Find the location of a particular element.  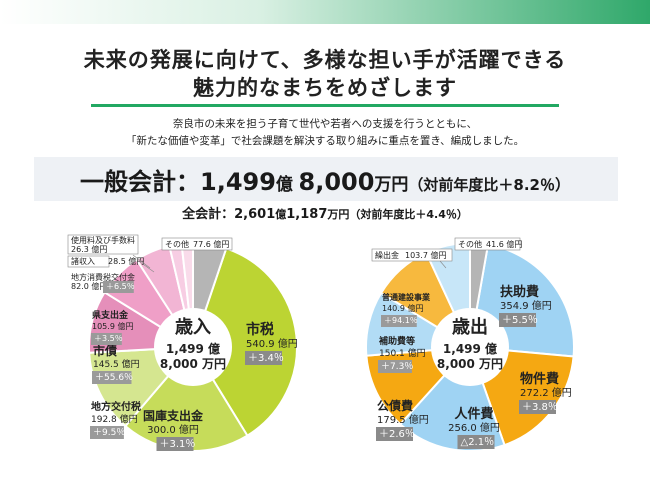

general-account-oku-unit: 億 is located at coordinates (284, 185).